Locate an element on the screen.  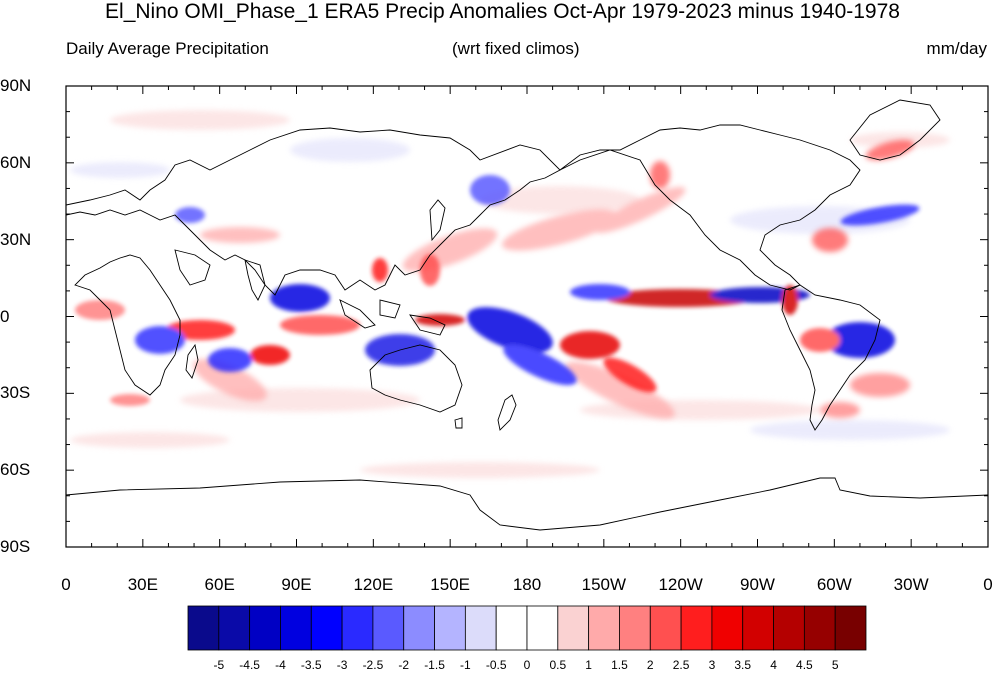
lat-label: 60N is located at coordinates (16, 162).